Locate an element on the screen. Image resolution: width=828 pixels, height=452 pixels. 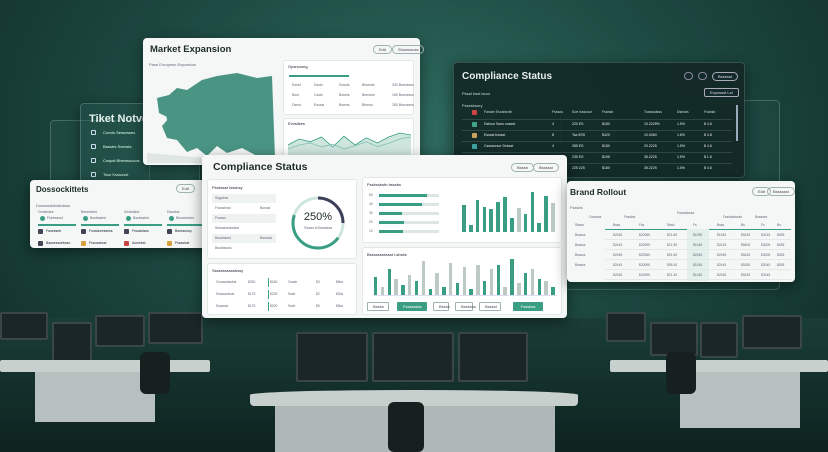
gauge-label: Ssssr bSsssbss is located at coordinates (318, 227).